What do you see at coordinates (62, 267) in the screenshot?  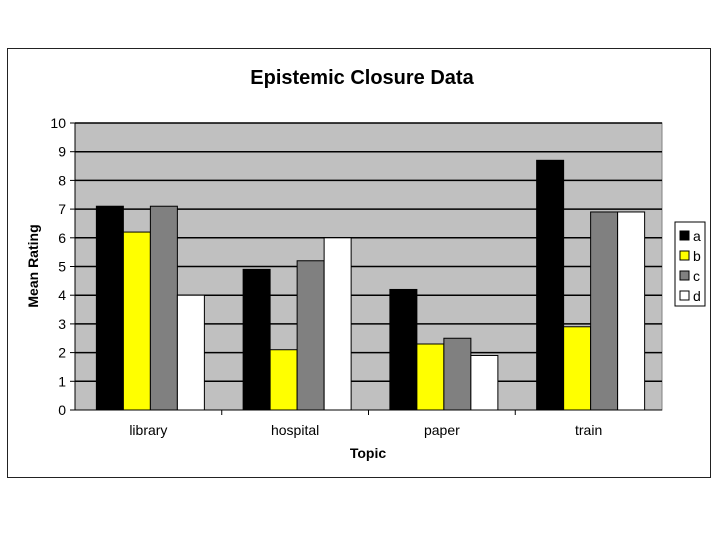 I see `y-tick-label: 5` at bounding box center [62, 267].